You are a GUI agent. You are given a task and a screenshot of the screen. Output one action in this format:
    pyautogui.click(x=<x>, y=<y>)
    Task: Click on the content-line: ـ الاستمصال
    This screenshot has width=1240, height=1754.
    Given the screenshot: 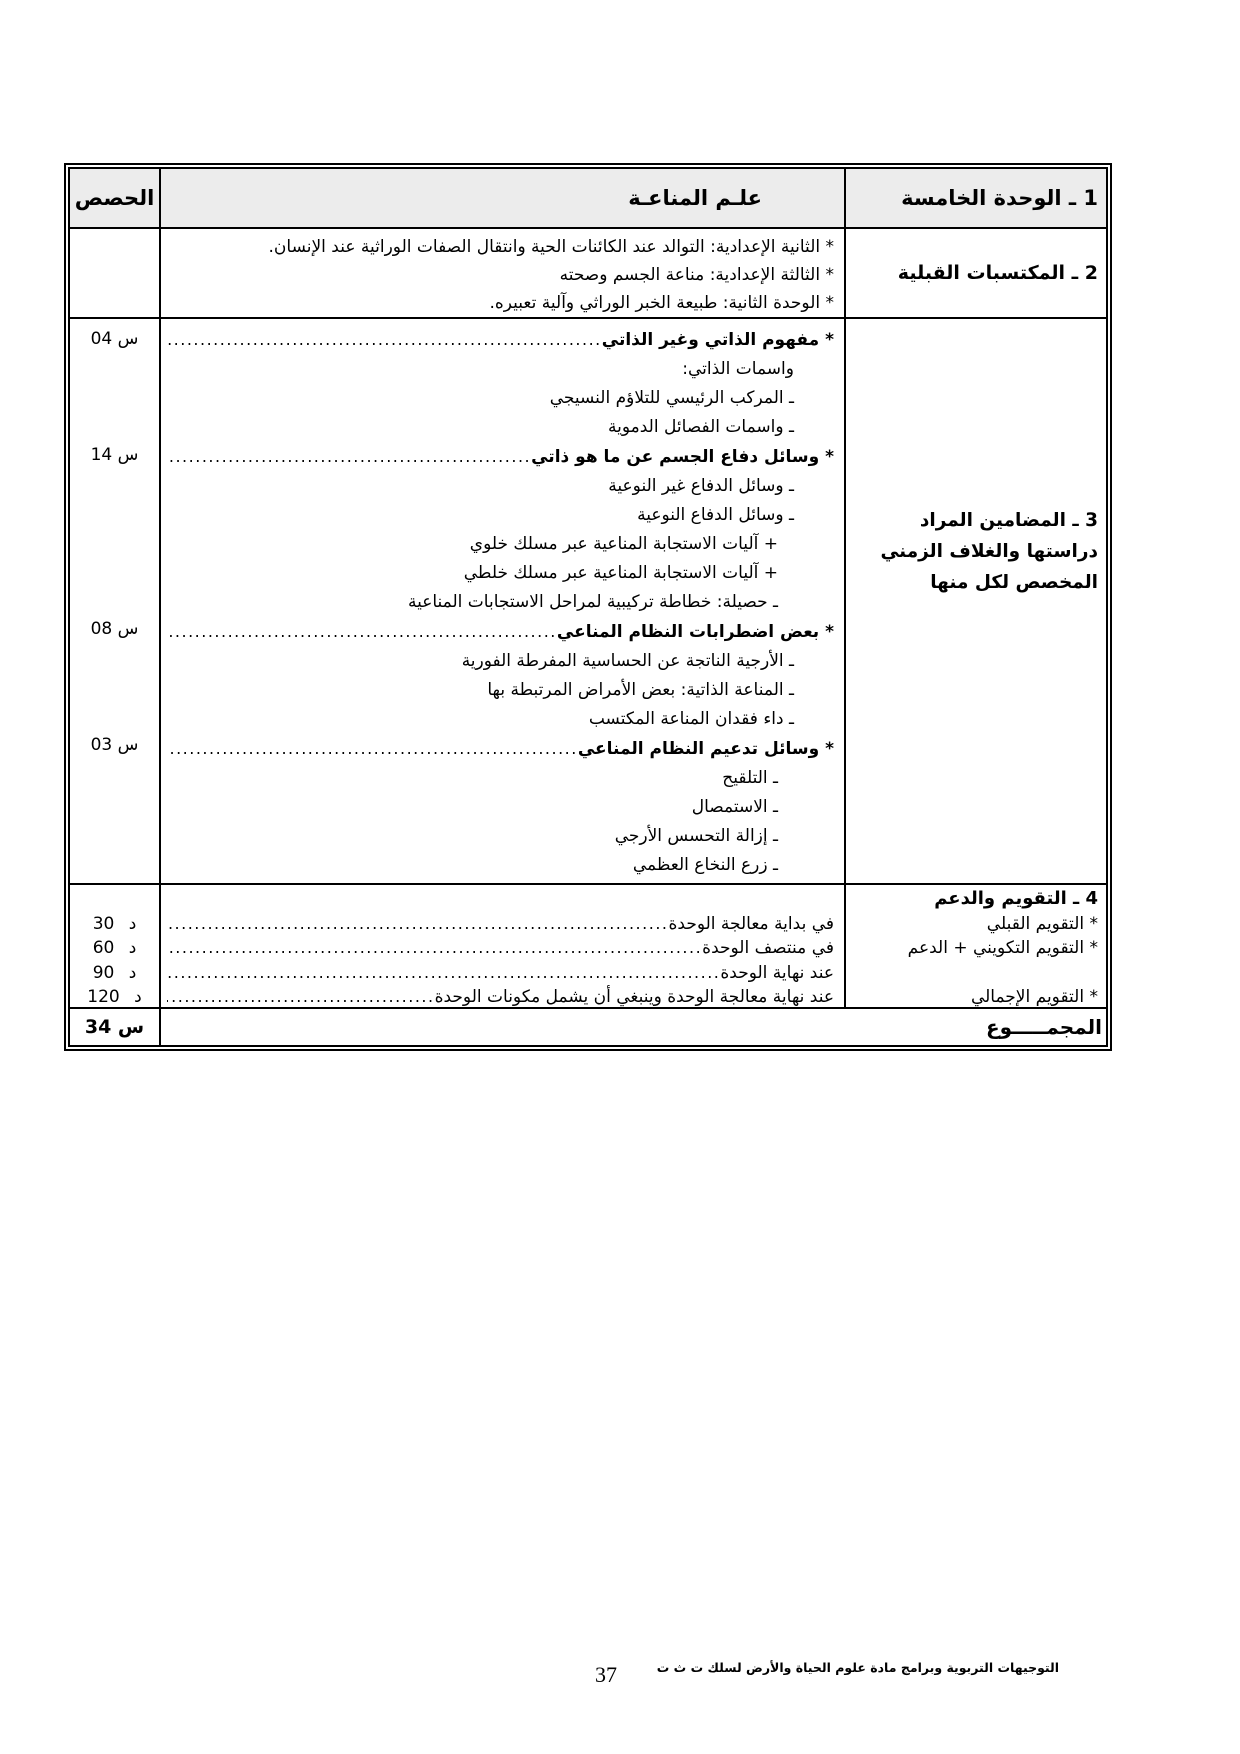 What is the action you would take?
    pyautogui.click(x=734, y=807)
    